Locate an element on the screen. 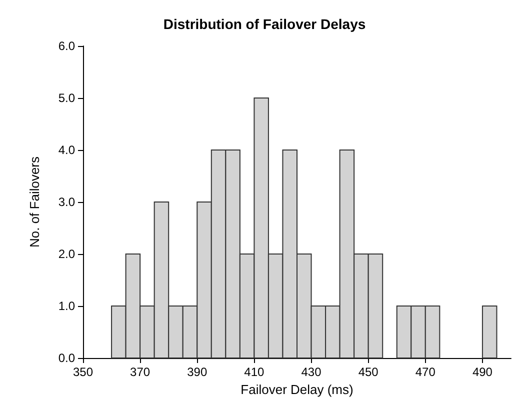  y-axis-title: No. of Failovers is located at coordinates (34, 202).